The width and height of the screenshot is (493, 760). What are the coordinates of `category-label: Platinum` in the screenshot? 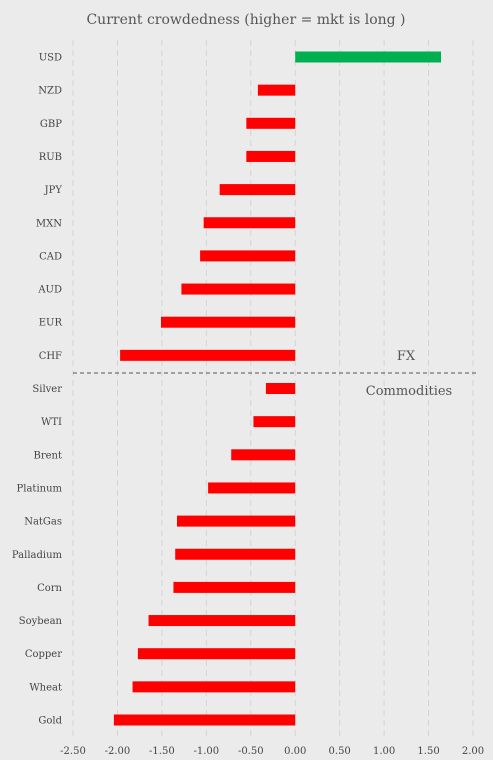 It's located at (40, 488).